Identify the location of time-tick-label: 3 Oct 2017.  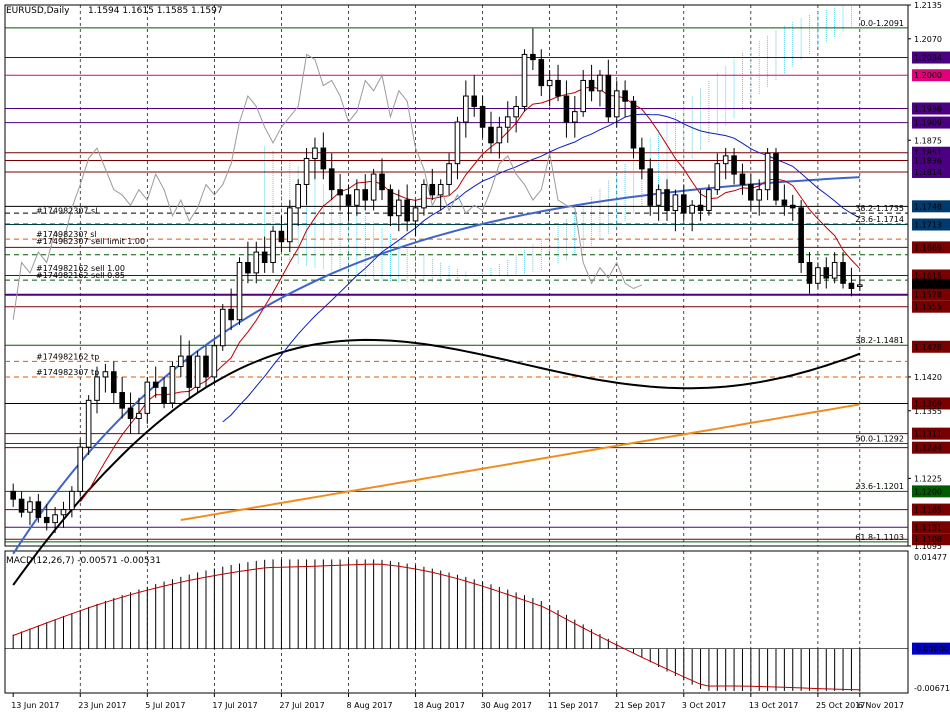
(704, 705).